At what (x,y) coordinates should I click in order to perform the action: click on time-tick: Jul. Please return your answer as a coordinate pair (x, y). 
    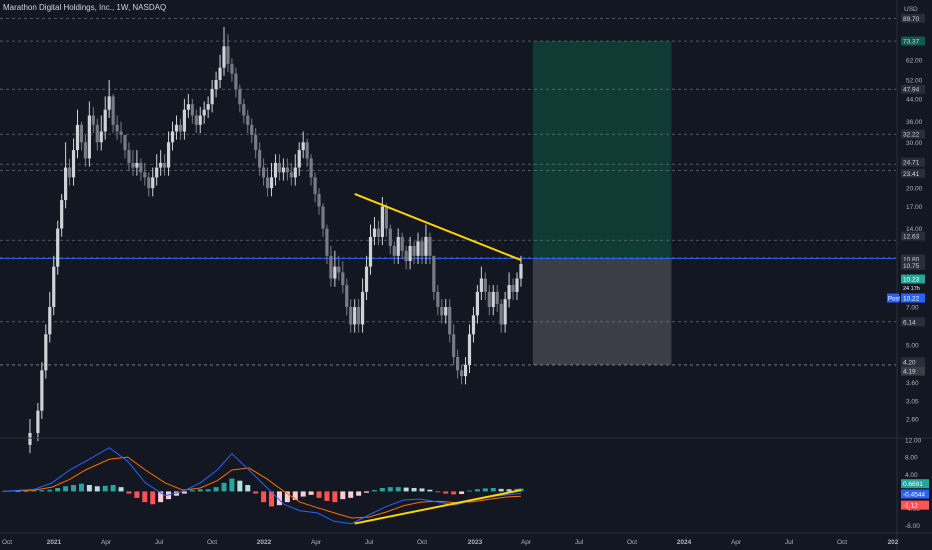
    Looking at the image, I should click on (369, 542).